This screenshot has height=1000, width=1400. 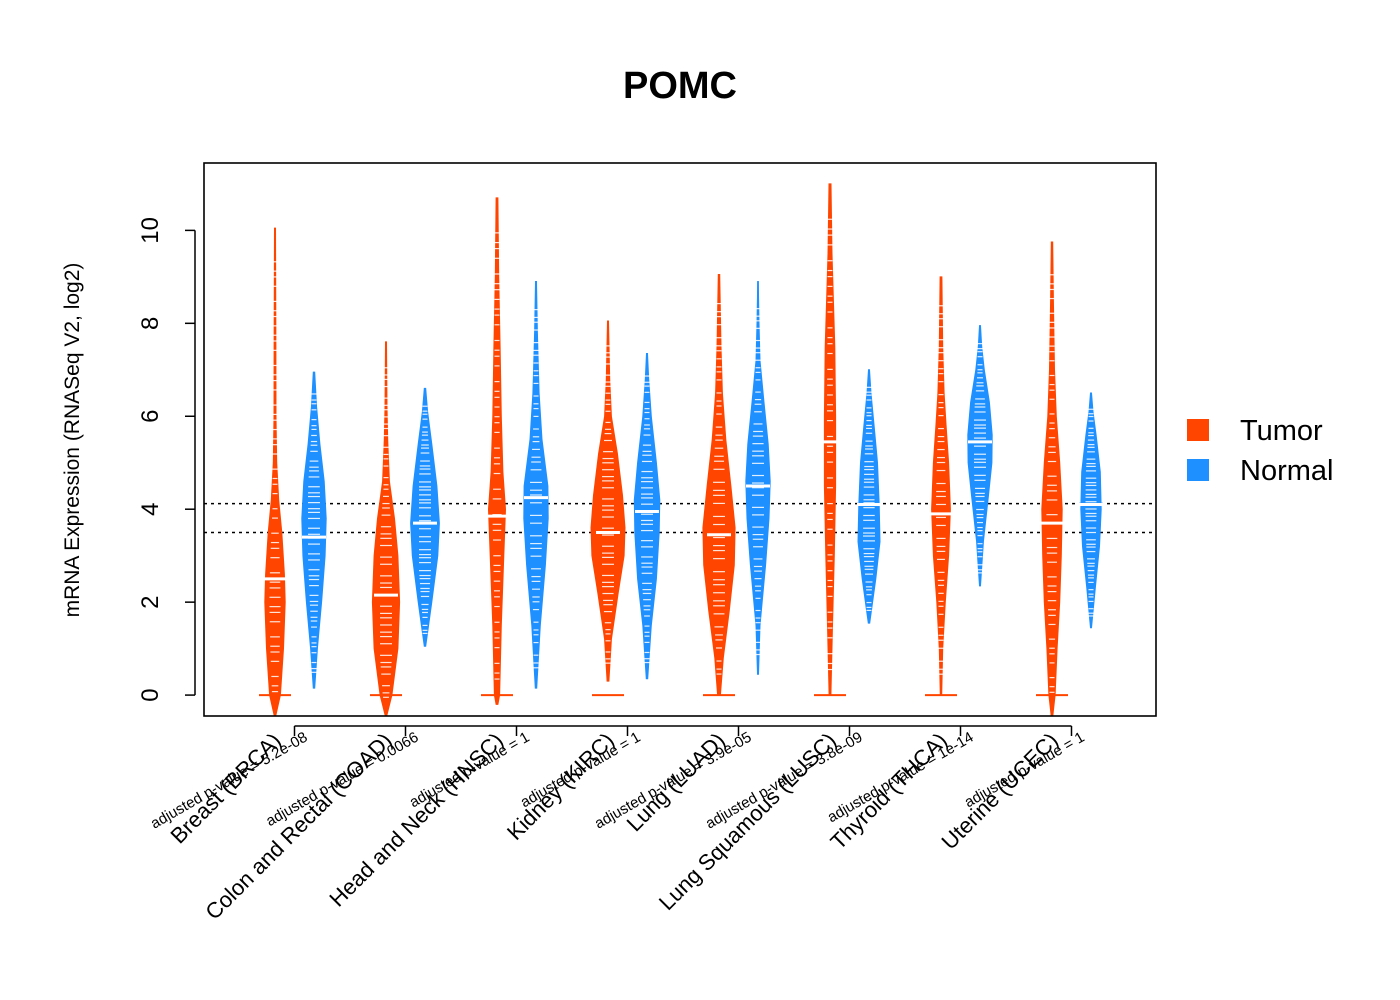 I want to click on legend-label-normal: Normal, so click(x=1286, y=471).